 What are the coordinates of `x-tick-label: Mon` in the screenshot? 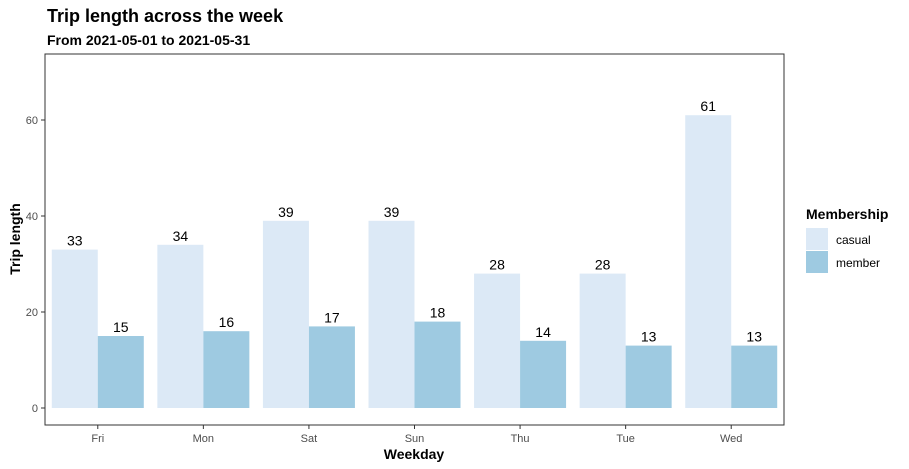 It's located at (203, 439).